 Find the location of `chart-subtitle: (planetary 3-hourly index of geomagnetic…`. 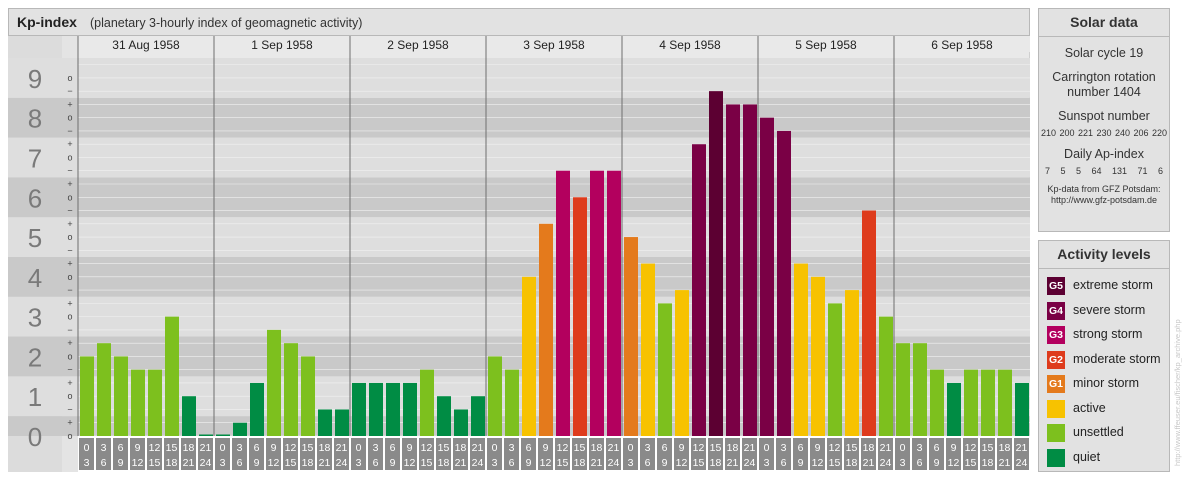

chart-subtitle: (planetary 3-hourly index of geomagnetic… is located at coordinates (226, 23).